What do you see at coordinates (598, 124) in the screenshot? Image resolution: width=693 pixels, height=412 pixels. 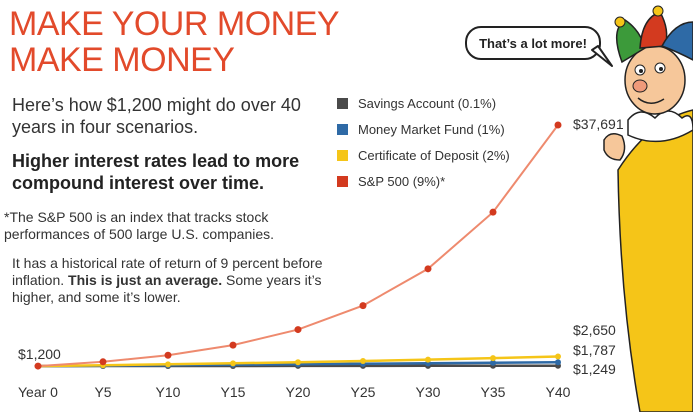 I see `sp500-end-value-label: $37,691` at bounding box center [598, 124].